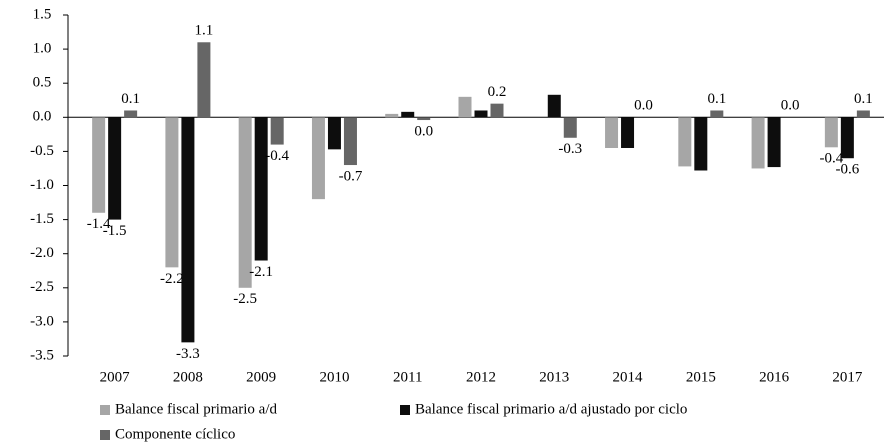 This screenshot has height=445, width=884. Describe the element at coordinates (847, 170) in the screenshot. I see `value-label: -0.6` at that location.